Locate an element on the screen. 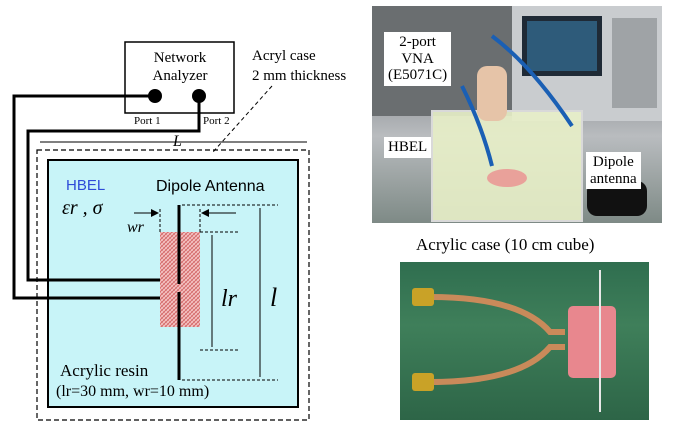 This screenshot has height=422, width=679. photo-dipole-line1: Dipole is located at coordinates (613, 162).